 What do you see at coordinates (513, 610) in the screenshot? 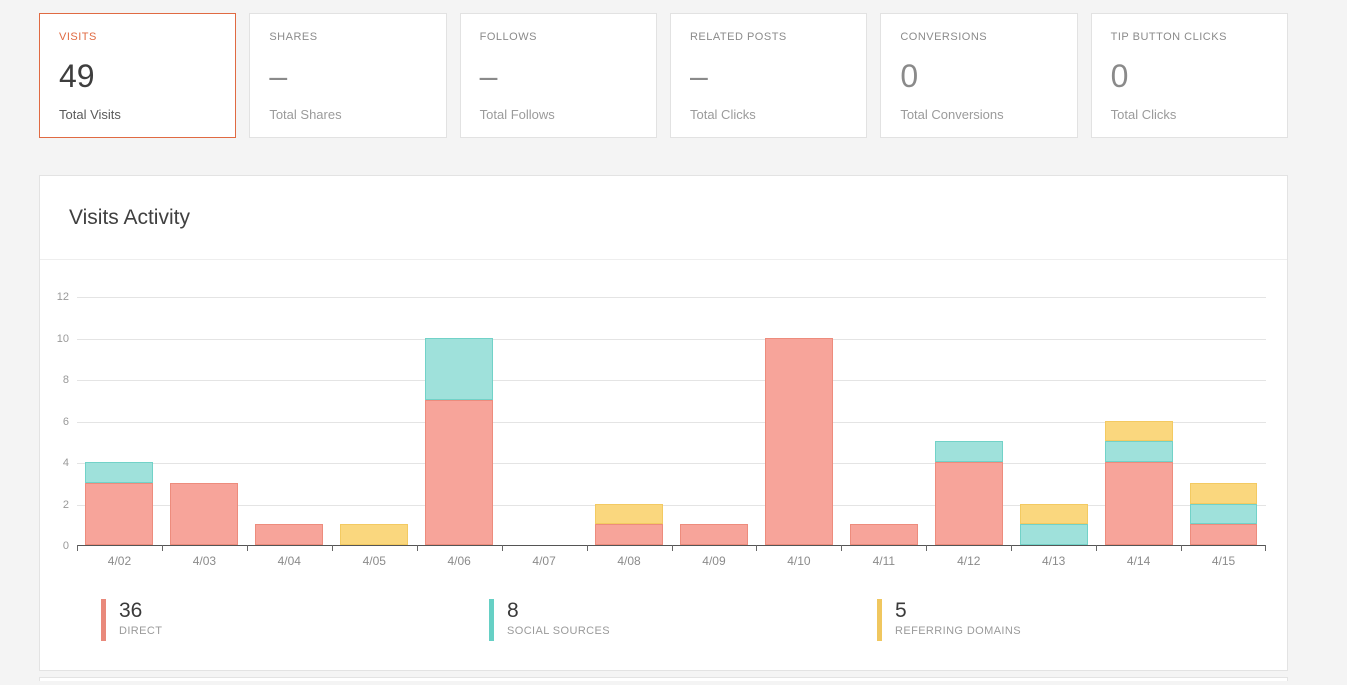
I see `legend-value: 8` at bounding box center [513, 610].